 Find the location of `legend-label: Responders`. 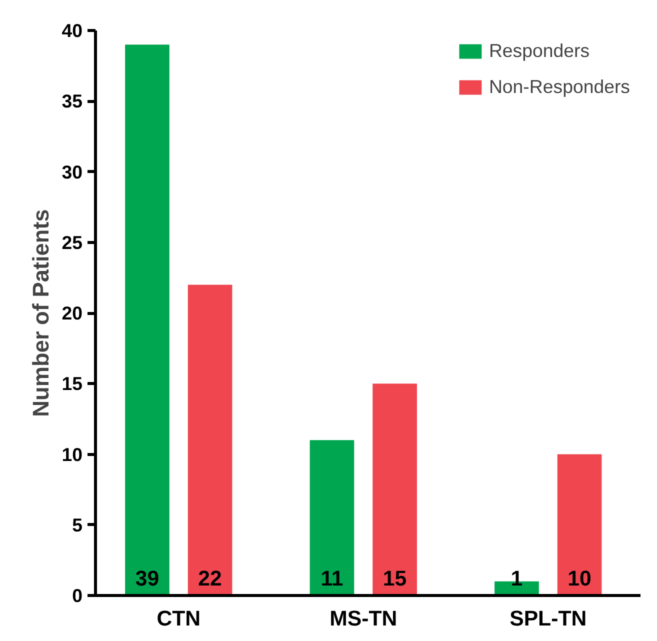

legend-label: Responders is located at coordinates (539, 51).